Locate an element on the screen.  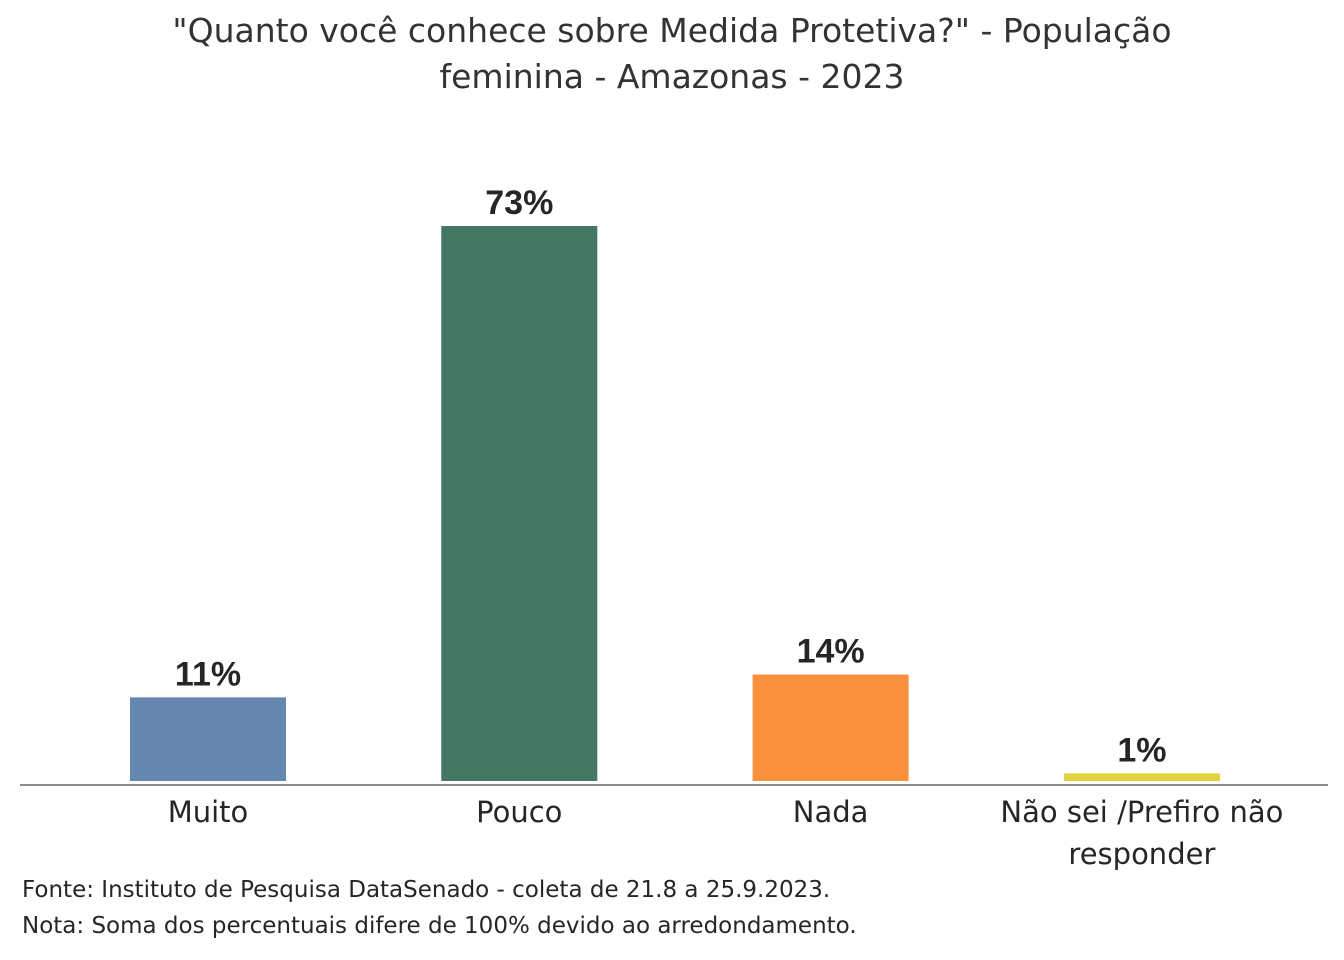
category-label-1: Pouco is located at coordinates (519, 812).